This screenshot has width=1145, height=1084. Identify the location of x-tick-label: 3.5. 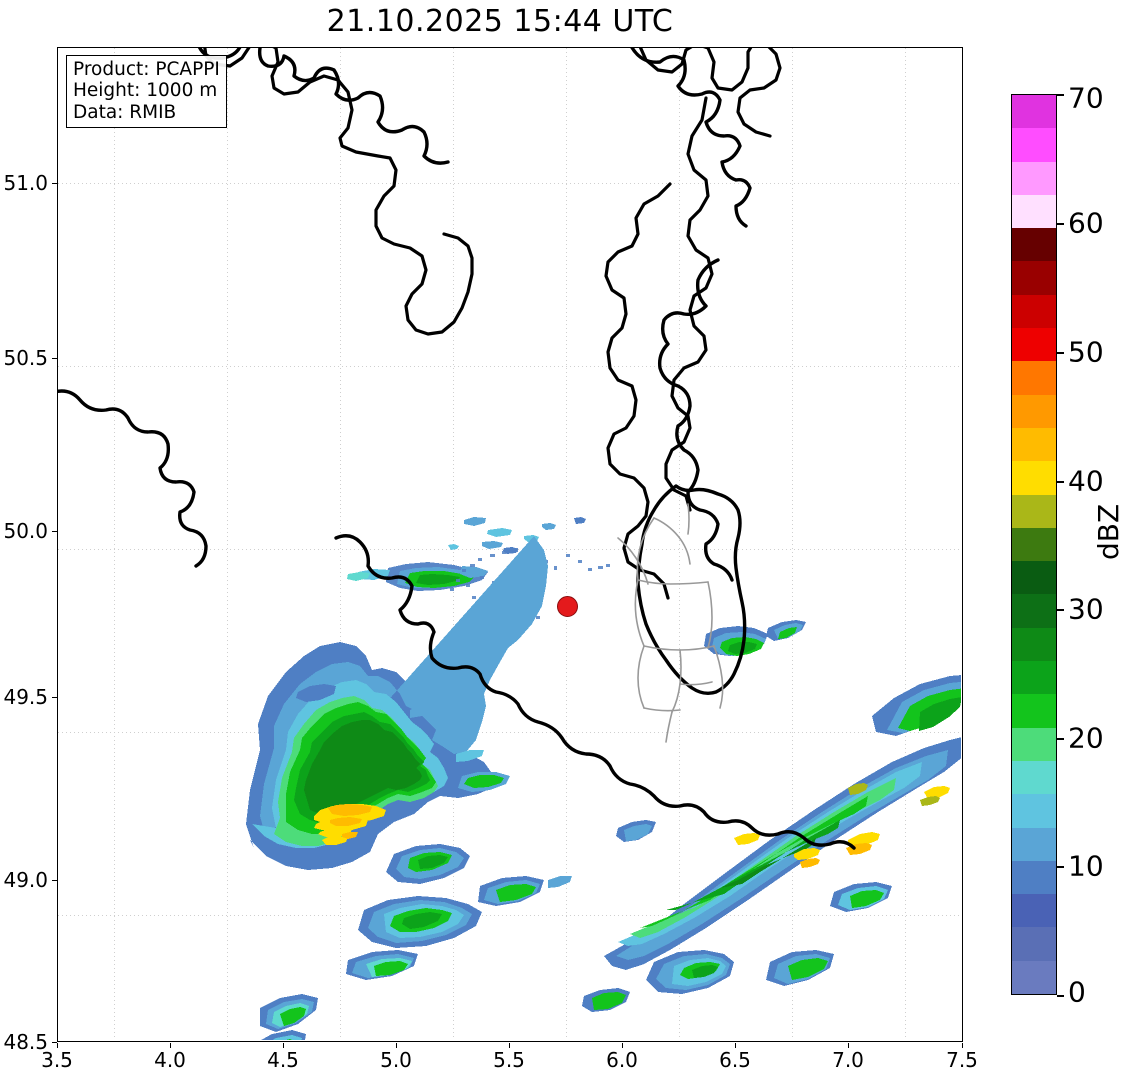
(57, 1060).